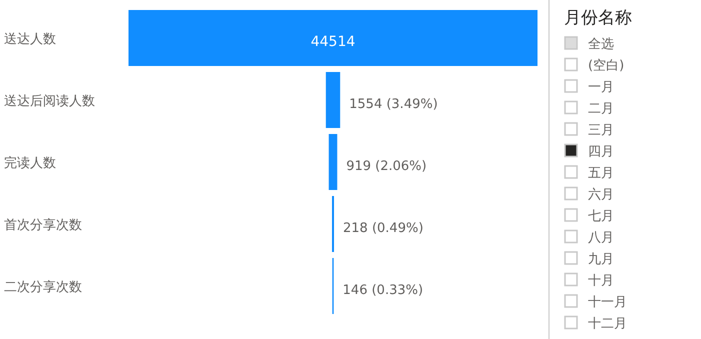  What do you see at coordinates (49, 101) in the screenshot?
I see `category-label: 送达后阅读人数` at bounding box center [49, 101].